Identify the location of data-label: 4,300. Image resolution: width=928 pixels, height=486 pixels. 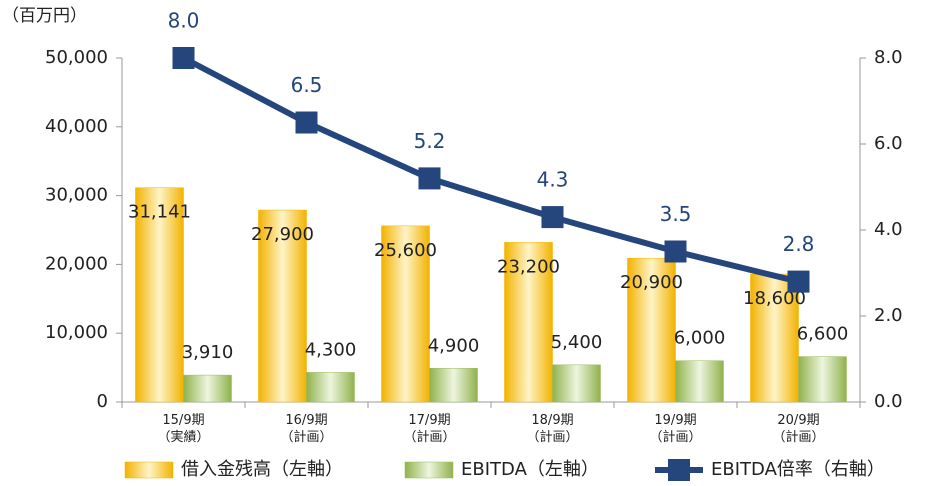
(331, 349).